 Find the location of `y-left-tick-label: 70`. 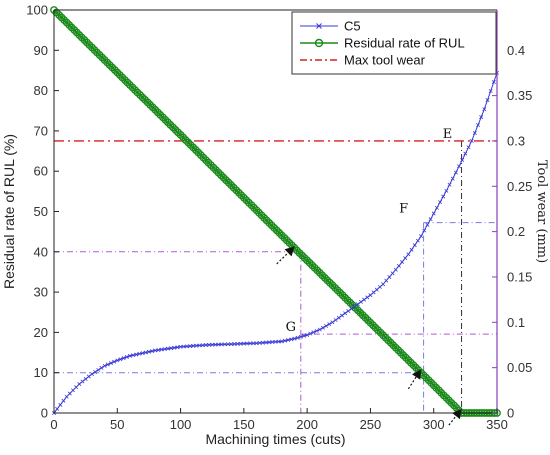

y-left-tick-label: 70 is located at coordinates (41, 130).